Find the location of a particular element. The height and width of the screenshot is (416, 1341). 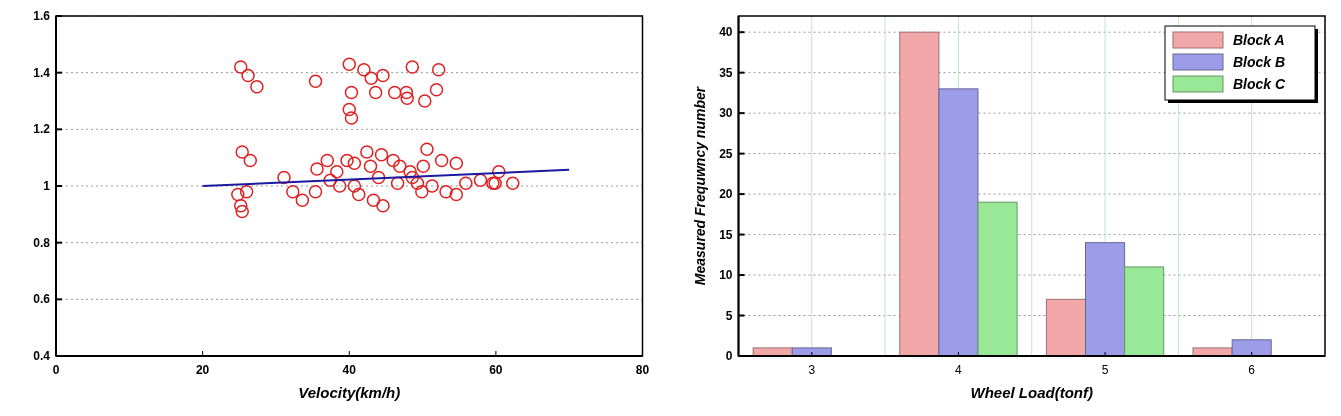

y-tick-label: 1.4 is located at coordinates (42, 72).